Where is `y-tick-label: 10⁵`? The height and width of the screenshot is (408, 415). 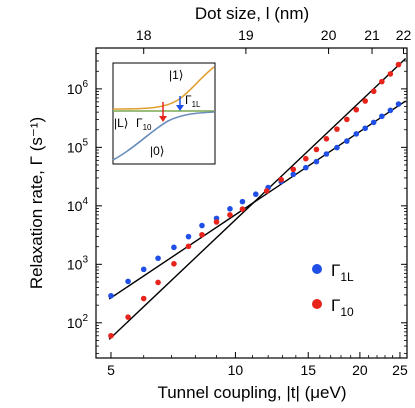 y-tick-label: 10⁵ is located at coordinates (78, 146).